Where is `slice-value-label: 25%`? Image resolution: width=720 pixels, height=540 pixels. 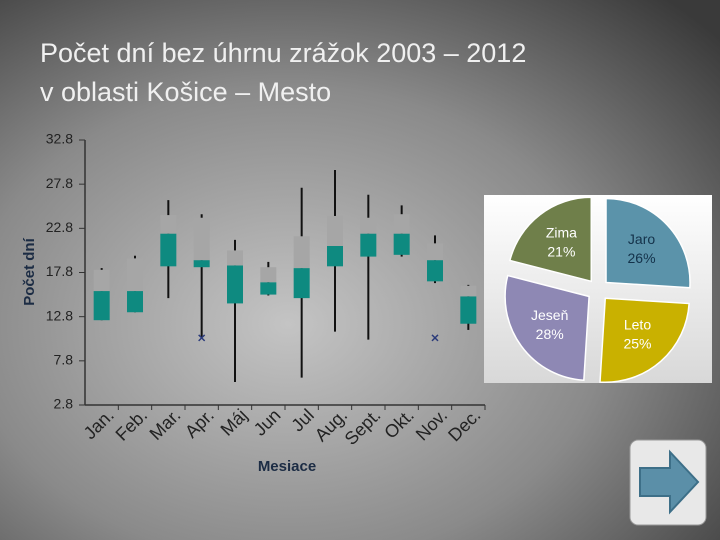 slice-value-label: 25% is located at coordinates (637, 343).